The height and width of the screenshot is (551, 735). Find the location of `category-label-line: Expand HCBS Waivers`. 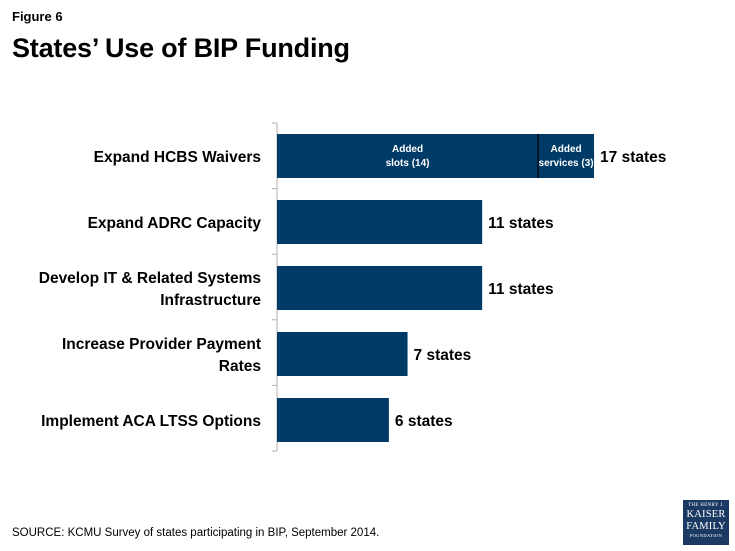

category-label-line: Expand HCBS Waivers is located at coordinates (177, 157).